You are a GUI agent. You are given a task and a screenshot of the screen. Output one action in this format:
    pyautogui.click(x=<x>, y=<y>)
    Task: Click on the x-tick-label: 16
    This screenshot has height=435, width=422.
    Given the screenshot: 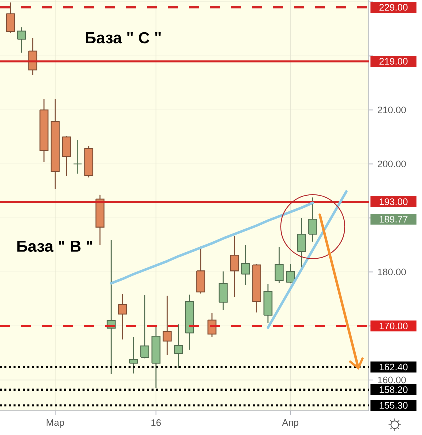 What is the action you would take?
    pyautogui.click(x=157, y=423)
    